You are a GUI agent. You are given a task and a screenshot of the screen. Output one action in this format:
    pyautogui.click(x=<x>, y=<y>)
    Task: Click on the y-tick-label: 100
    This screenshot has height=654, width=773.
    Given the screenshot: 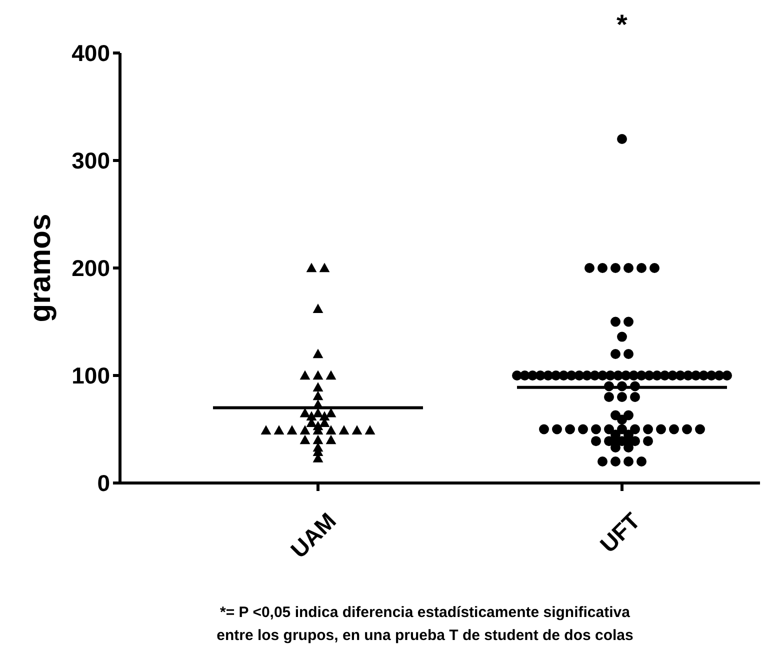 What is the action you would take?
    pyautogui.click(x=91, y=375)
    